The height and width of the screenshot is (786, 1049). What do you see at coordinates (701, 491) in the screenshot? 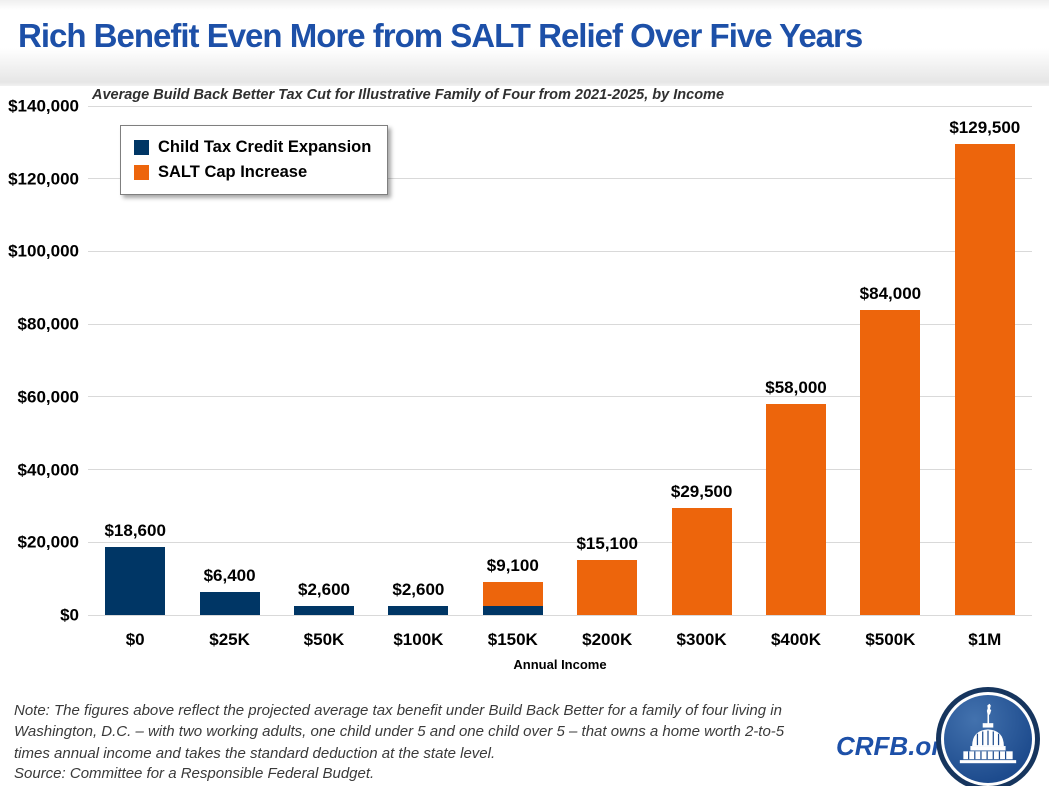
I see `bar-value-label: $29,500` at bounding box center [701, 491].